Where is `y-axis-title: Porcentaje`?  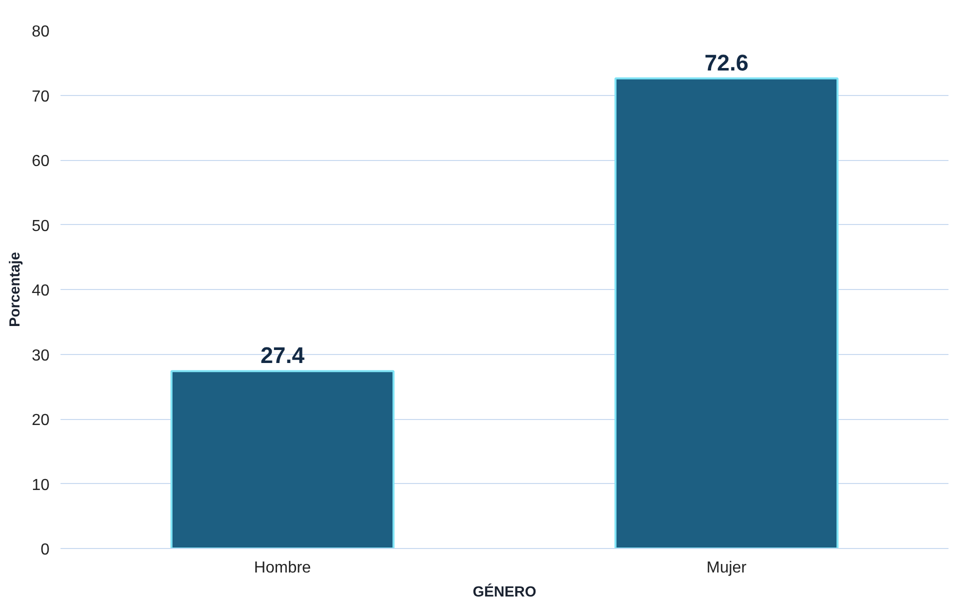 y-axis-title: Porcentaje is located at coordinates (16, 289).